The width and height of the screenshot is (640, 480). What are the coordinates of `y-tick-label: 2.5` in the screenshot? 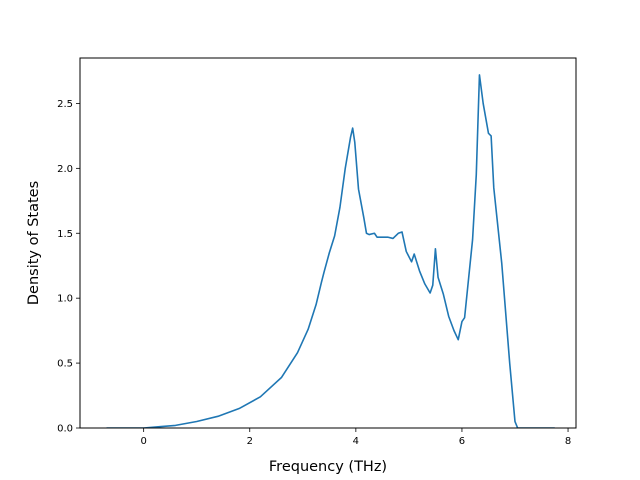 It's located at (65, 104).